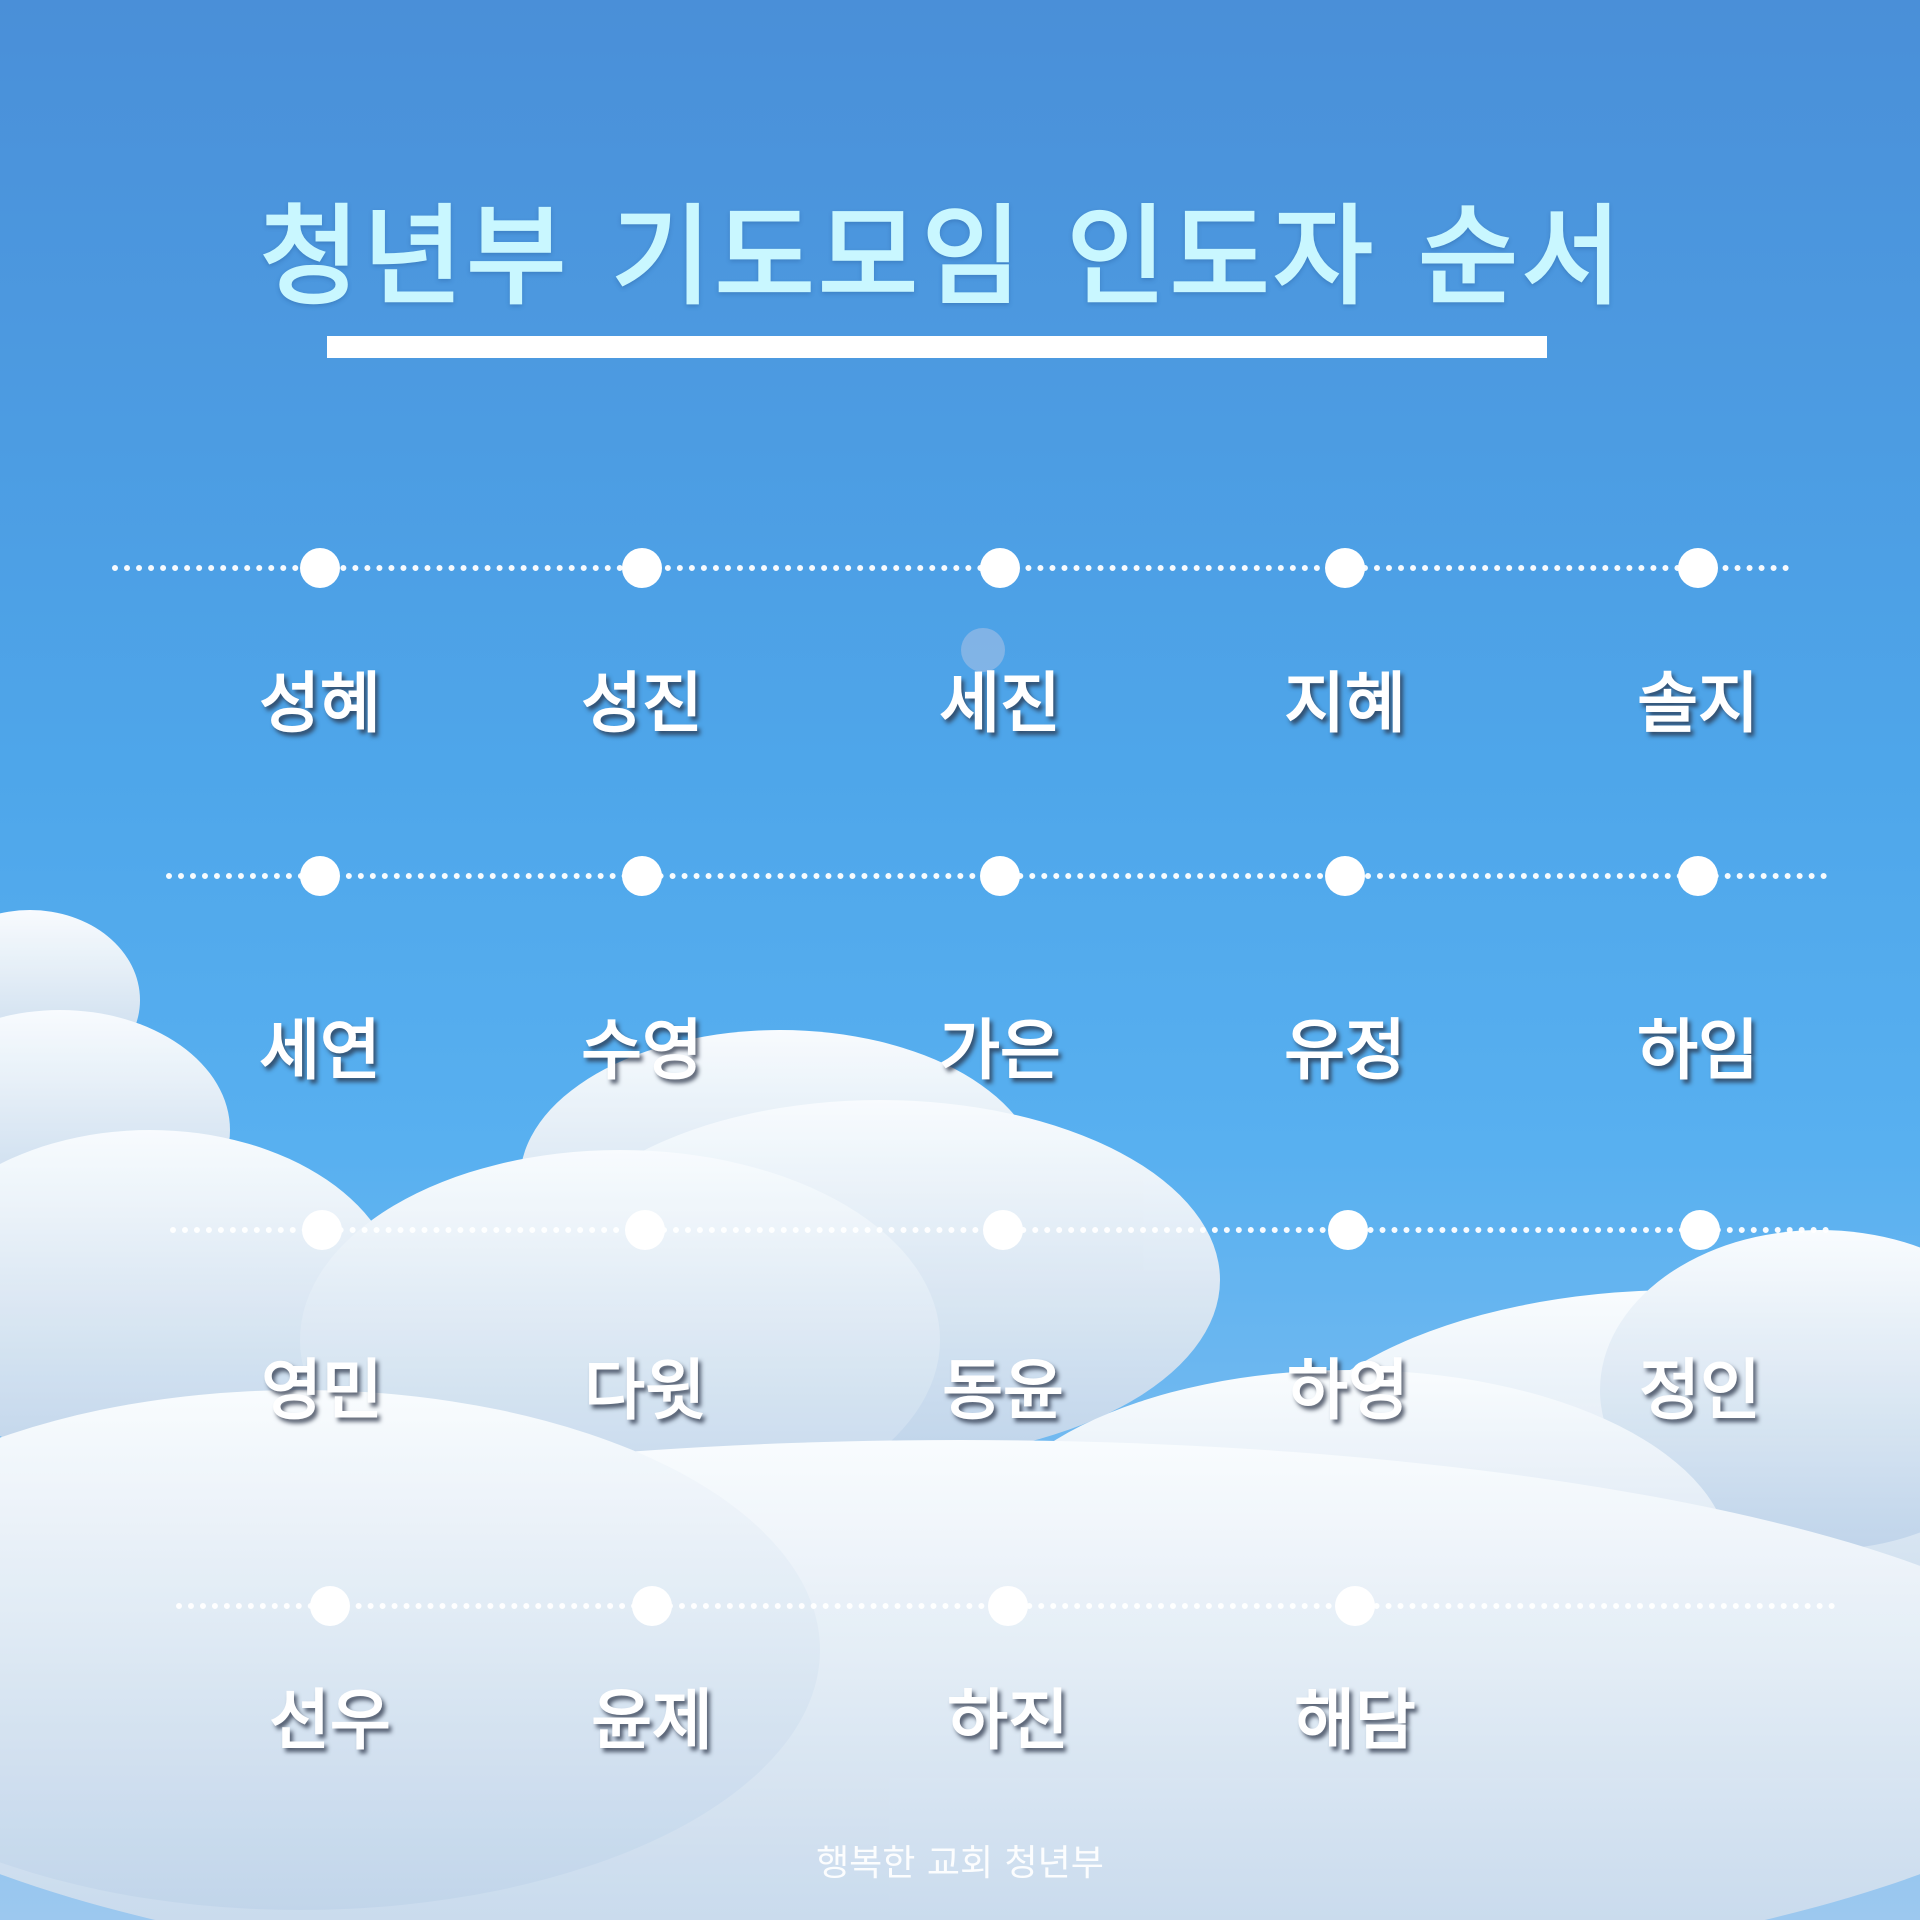 The width and height of the screenshot is (1920, 1920). What do you see at coordinates (942, 257) in the screenshot?
I see `page-title: 청년부 기도모임 인도자 순서` at bounding box center [942, 257].